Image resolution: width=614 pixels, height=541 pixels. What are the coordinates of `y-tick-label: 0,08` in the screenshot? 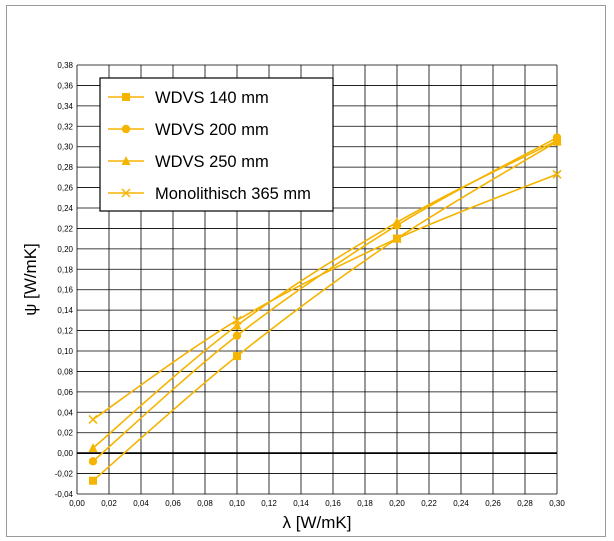 It's located at (65, 371).